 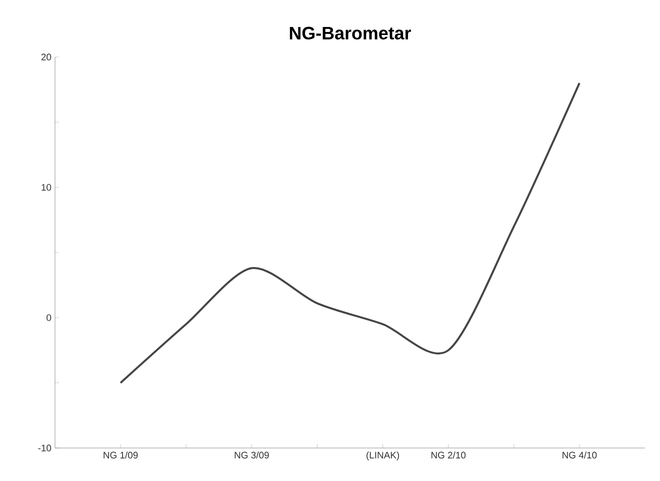 I want to click on chart-title: NG-Barometar, so click(x=350, y=33).